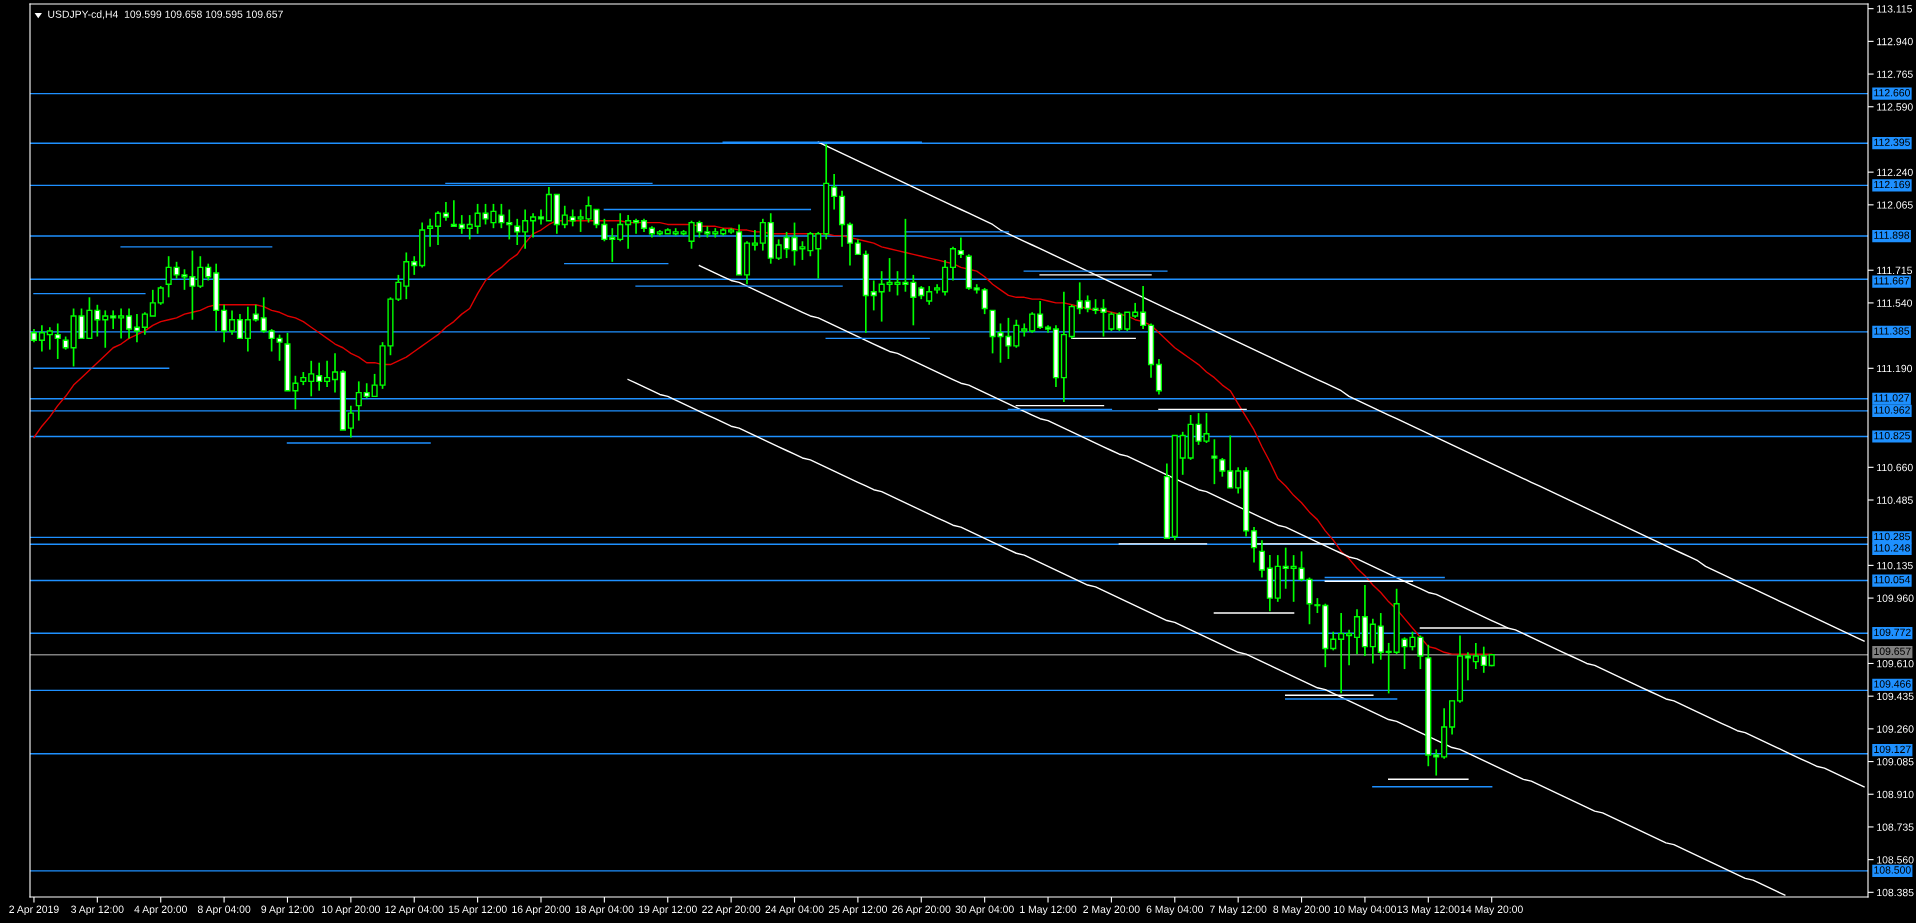  I want to click on y-tick-label: 111.540, so click(1895, 303).